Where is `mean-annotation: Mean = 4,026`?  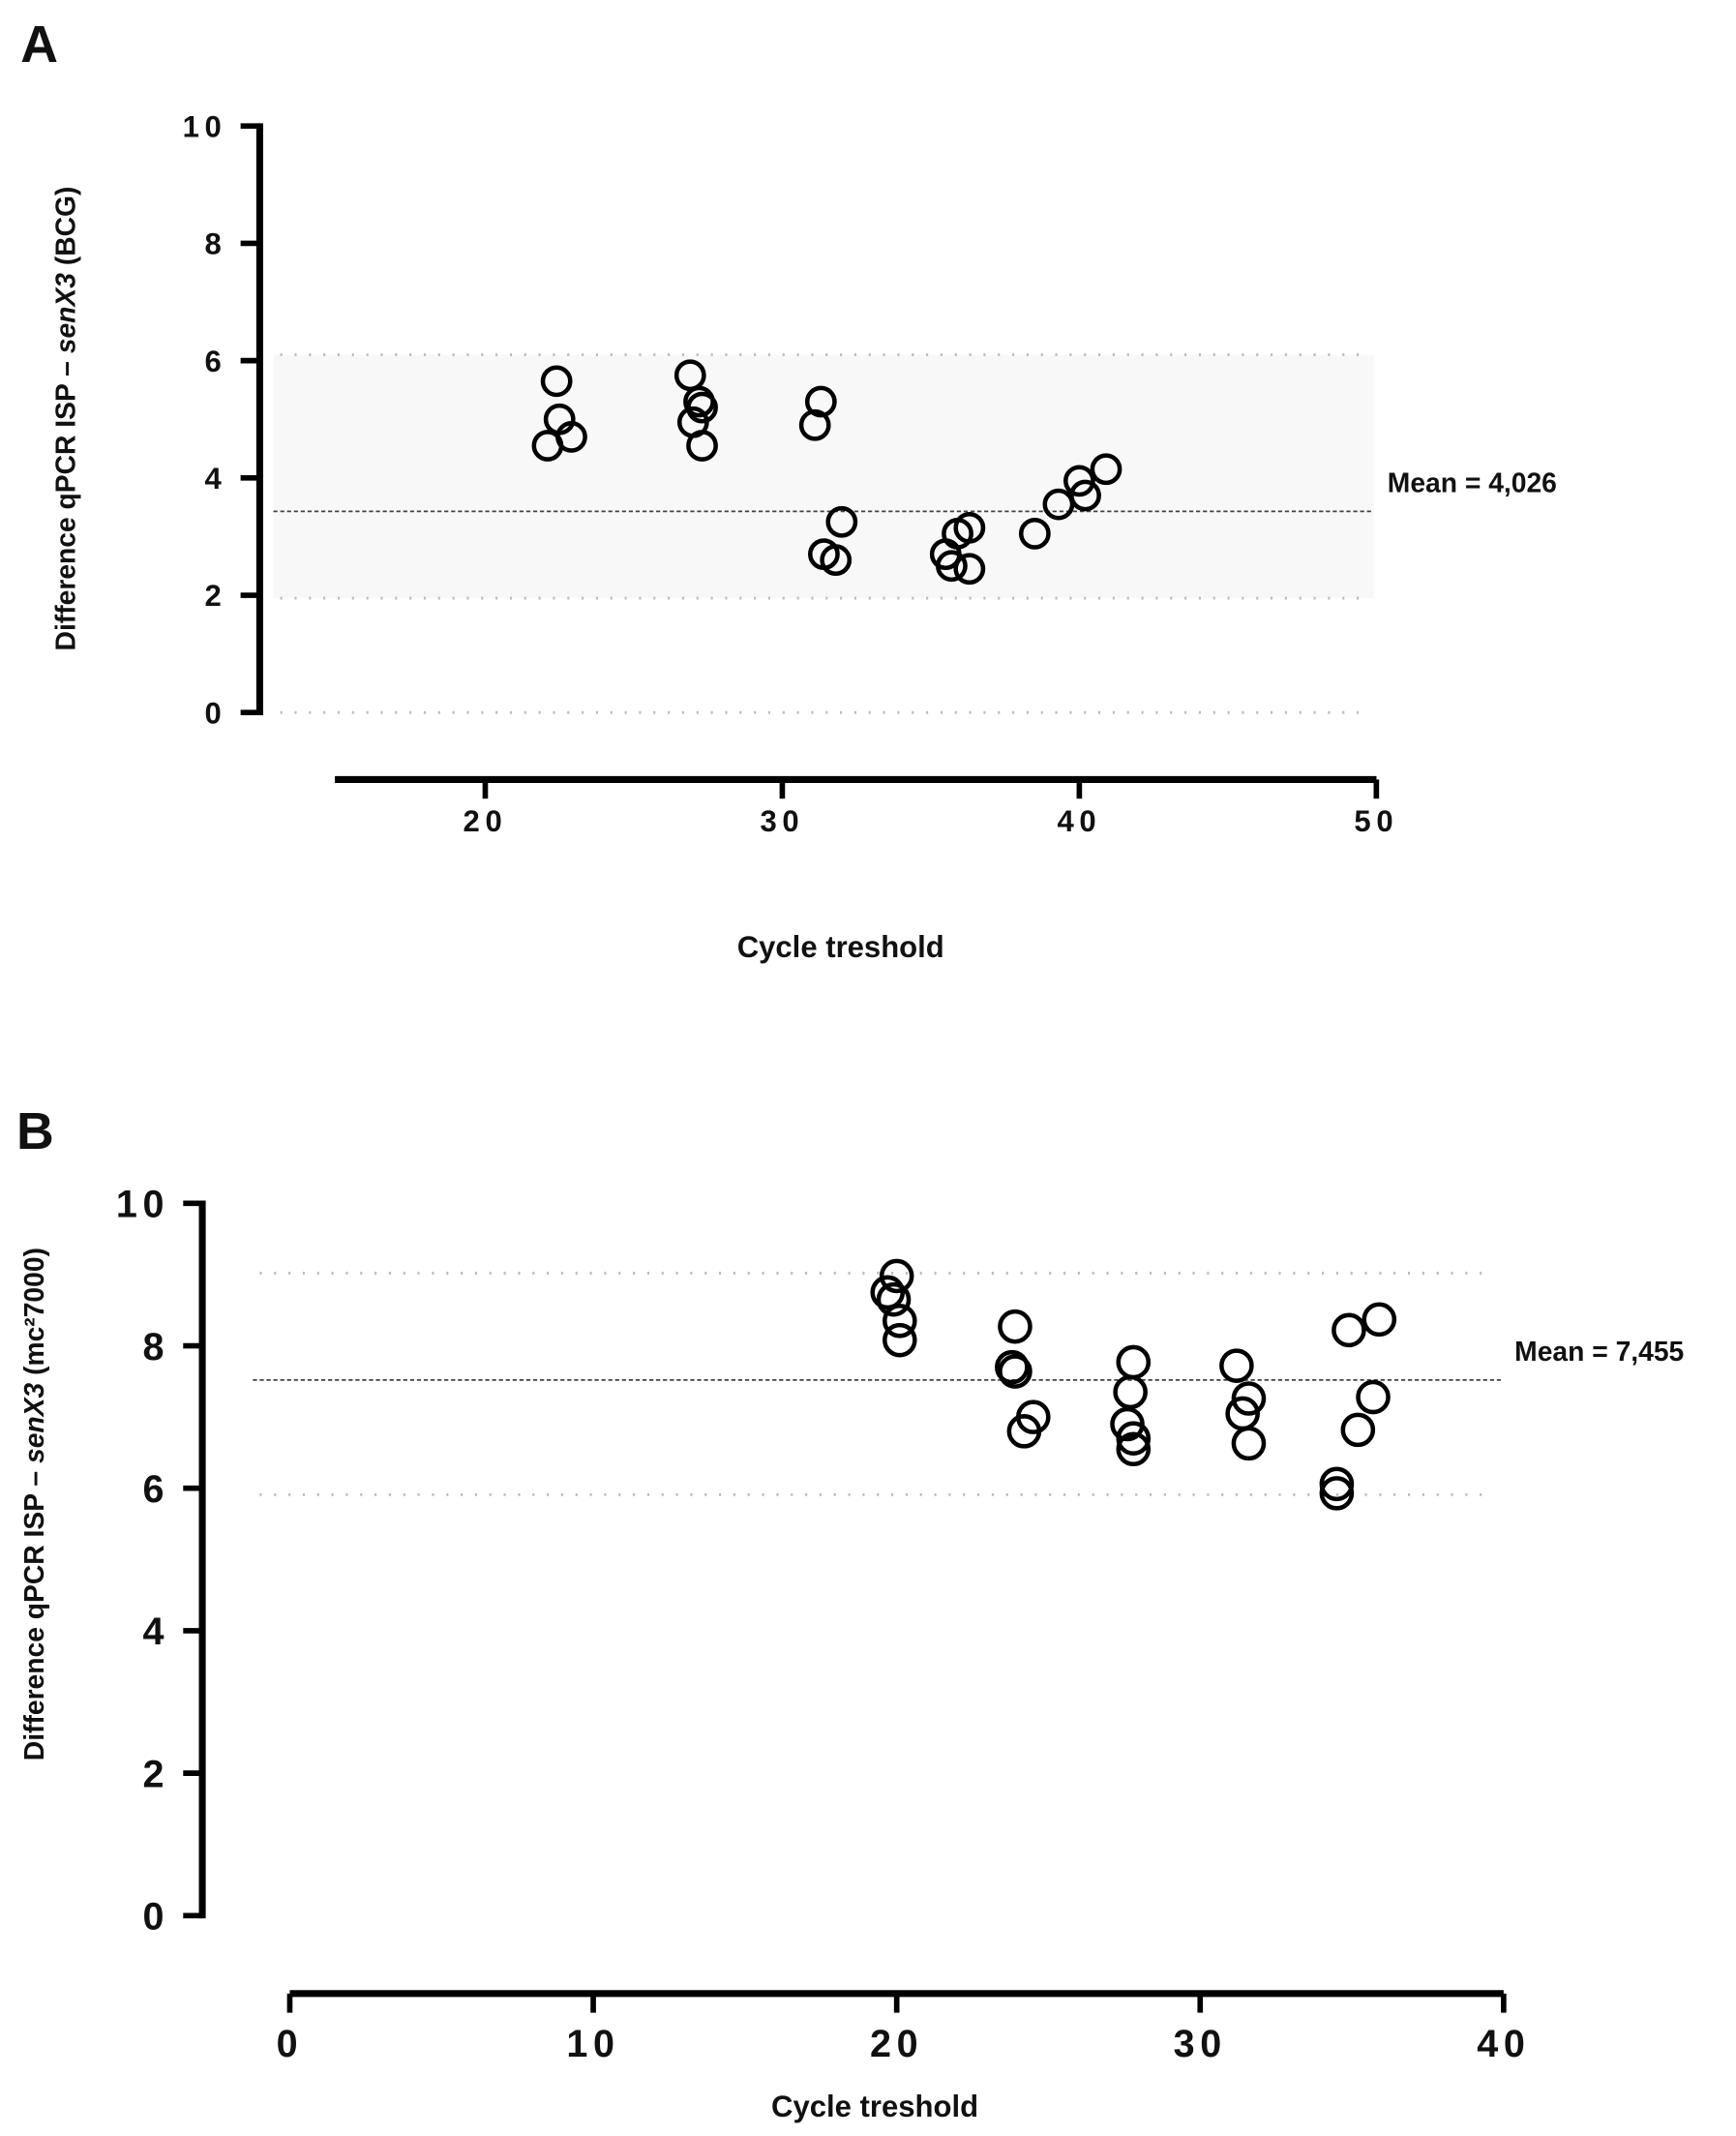 mean-annotation: Mean = 4,026 is located at coordinates (1472, 483).